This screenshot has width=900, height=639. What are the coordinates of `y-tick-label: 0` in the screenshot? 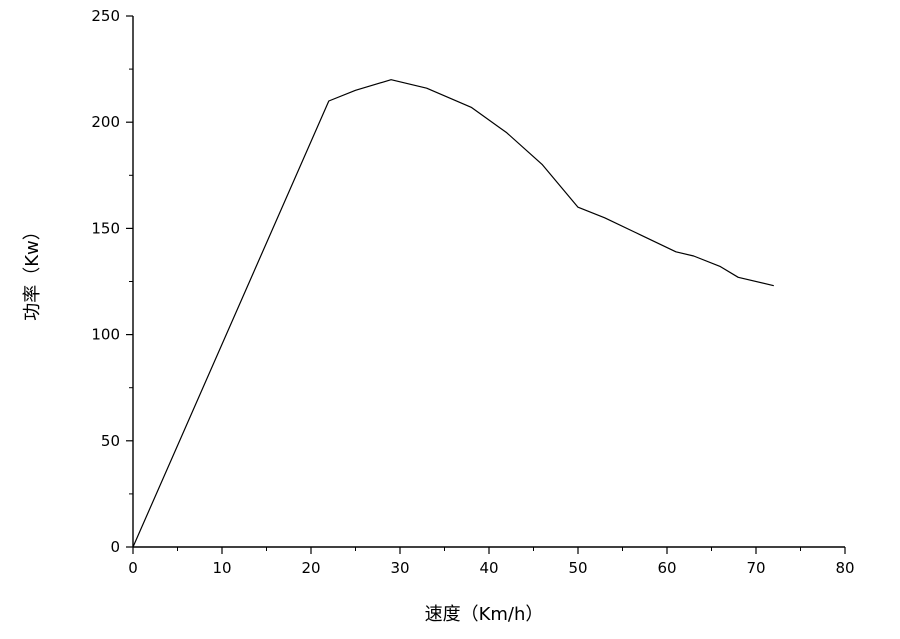 It's located at (115, 547).